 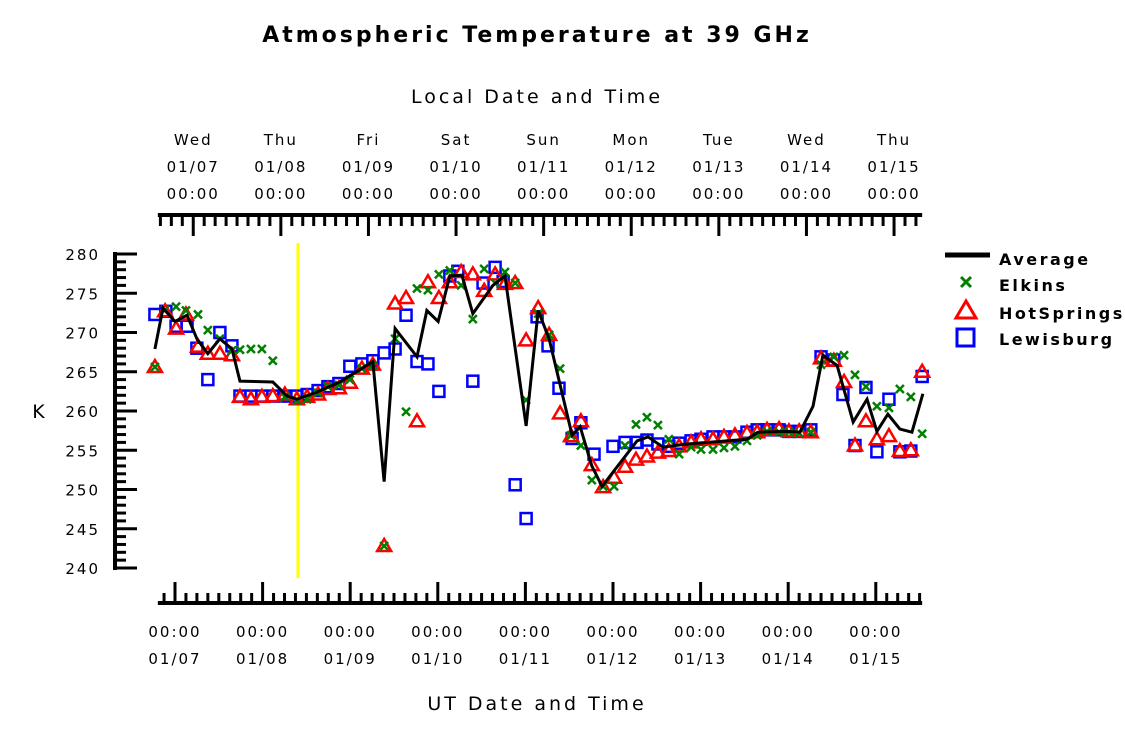 I want to click on legend-hotsprings-marker, so click(x=966, y=309).